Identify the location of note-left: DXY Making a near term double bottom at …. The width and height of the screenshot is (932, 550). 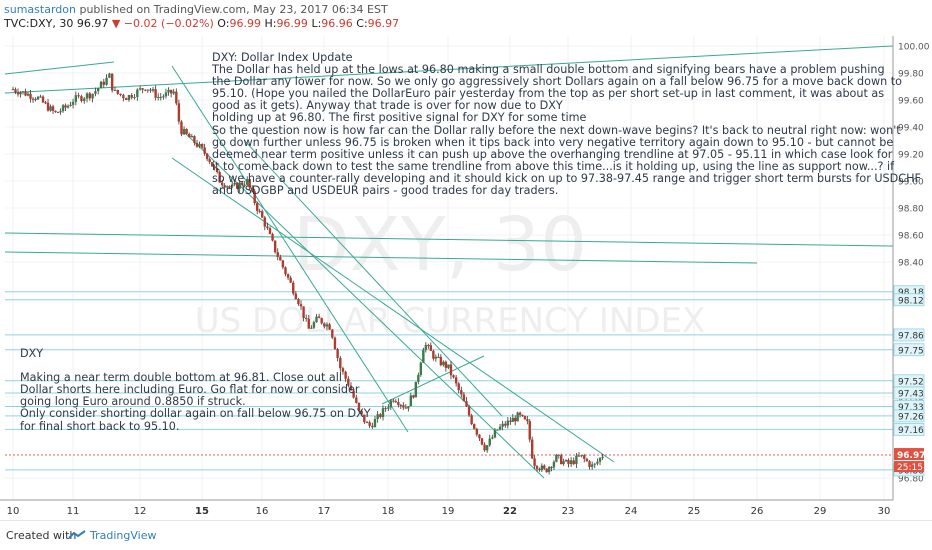
(195, 390).